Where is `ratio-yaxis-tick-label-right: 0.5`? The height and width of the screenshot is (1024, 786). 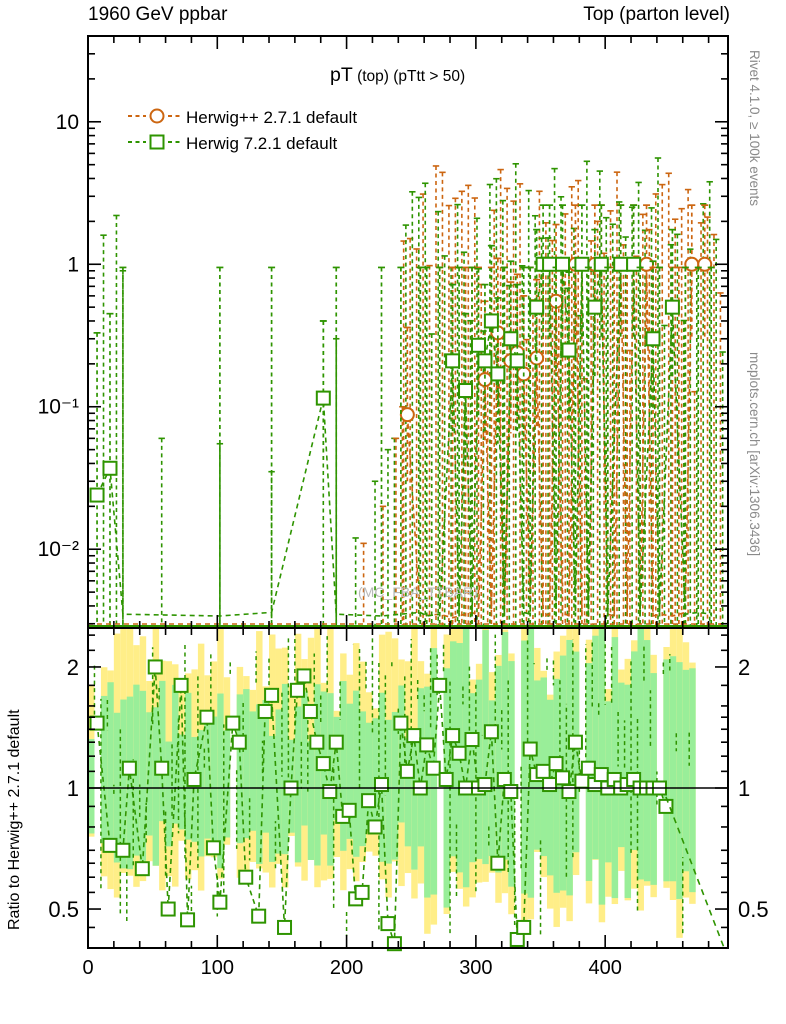
ratio-yaxis-tick-label-right: 0.5 is located at coordinates (753, 909).